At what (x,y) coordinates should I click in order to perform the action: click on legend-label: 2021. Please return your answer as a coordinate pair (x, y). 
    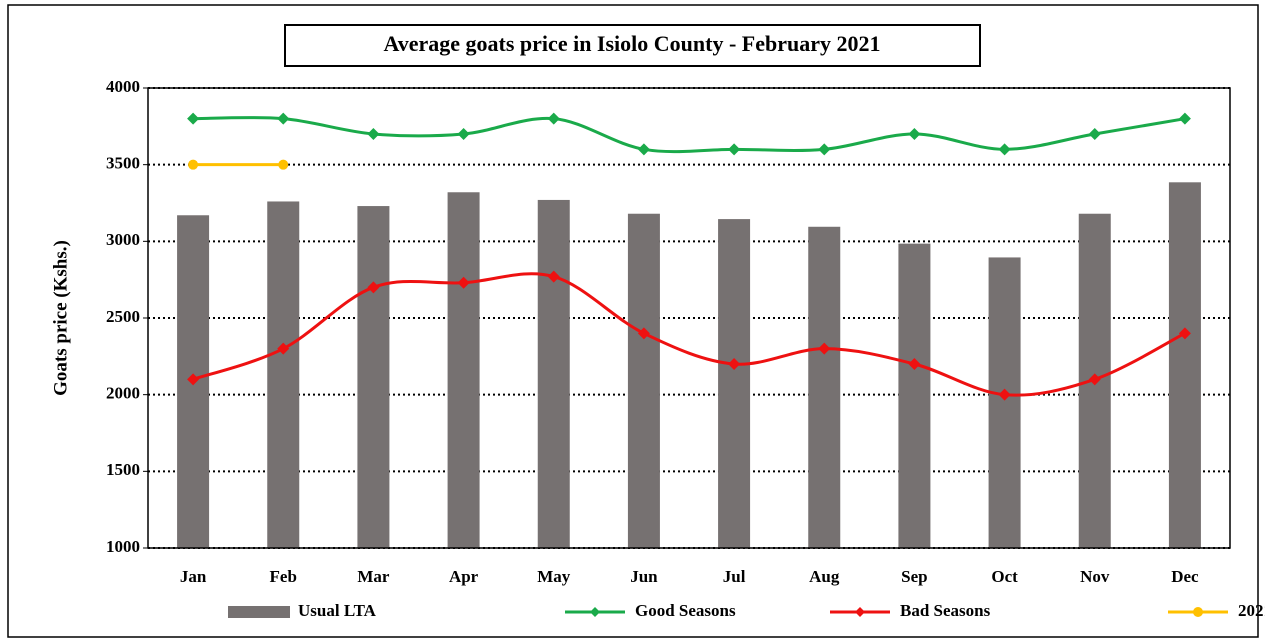
    Looking at the image, I should click on (1251, 610).